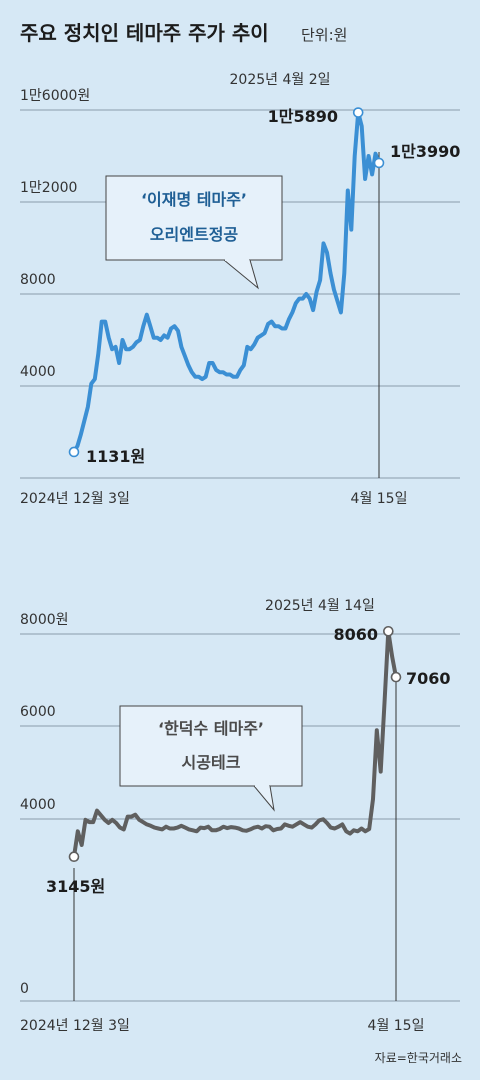  I want to click on end-value-label: 1만3990, so click(425, 151).